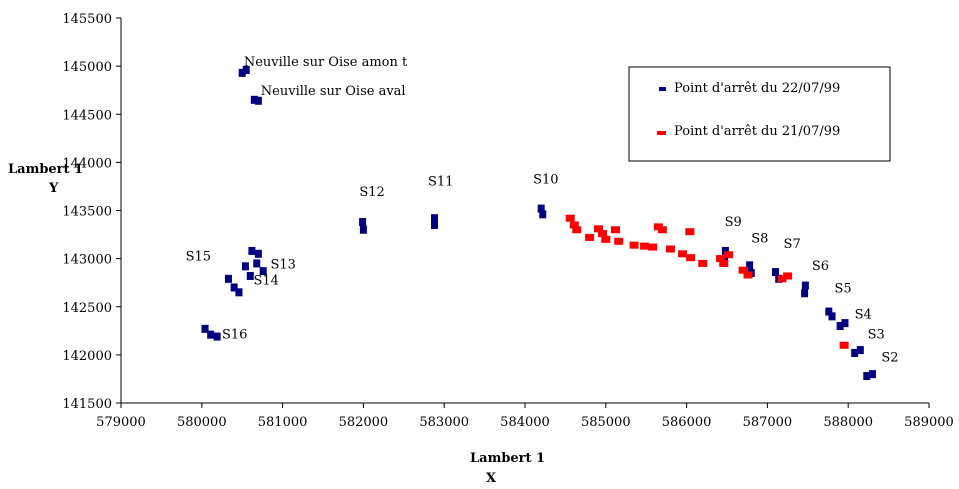  I want to click on legend-box, so click(759, 114).